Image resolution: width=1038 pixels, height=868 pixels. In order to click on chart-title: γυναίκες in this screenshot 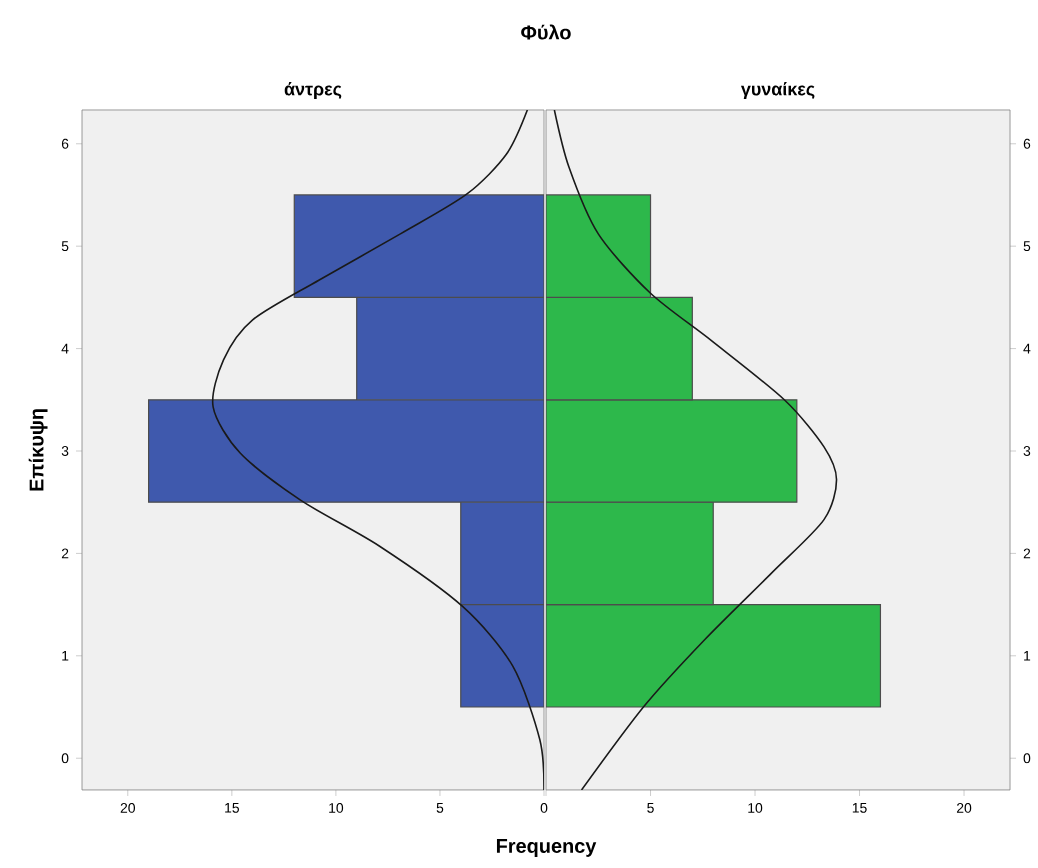, I will do `click(777, 90)`.